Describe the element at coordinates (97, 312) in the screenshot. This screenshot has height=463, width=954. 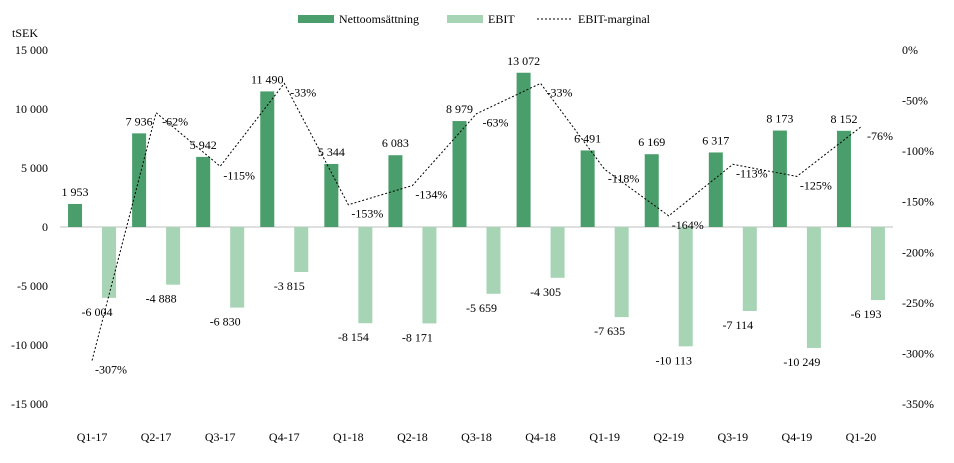
I see `data-label-ebit: -6 004` at that location.